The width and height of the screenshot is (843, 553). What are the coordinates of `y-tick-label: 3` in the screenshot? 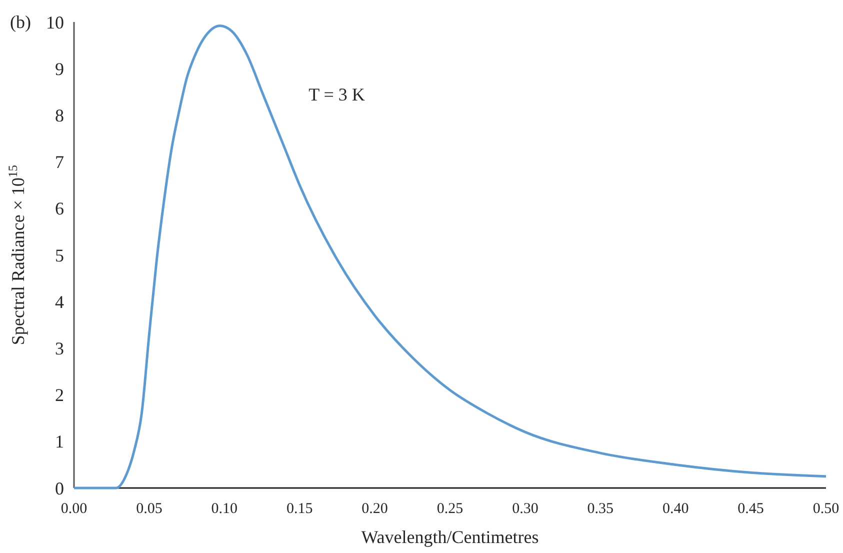 It's located at (59, 348).